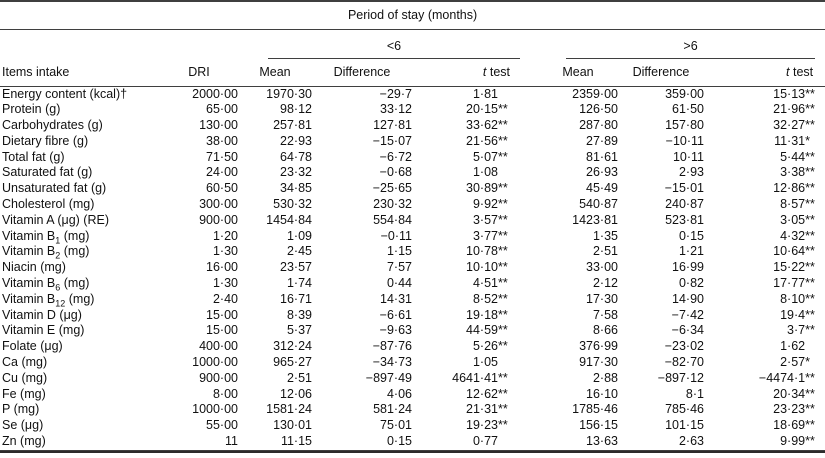 Image resolution: width=825 pixels, height=458 pixels. Describe the element at coordinates (794, 125) in the screenshot. I see `gt6-ttest-value: 32·27**` at that location.